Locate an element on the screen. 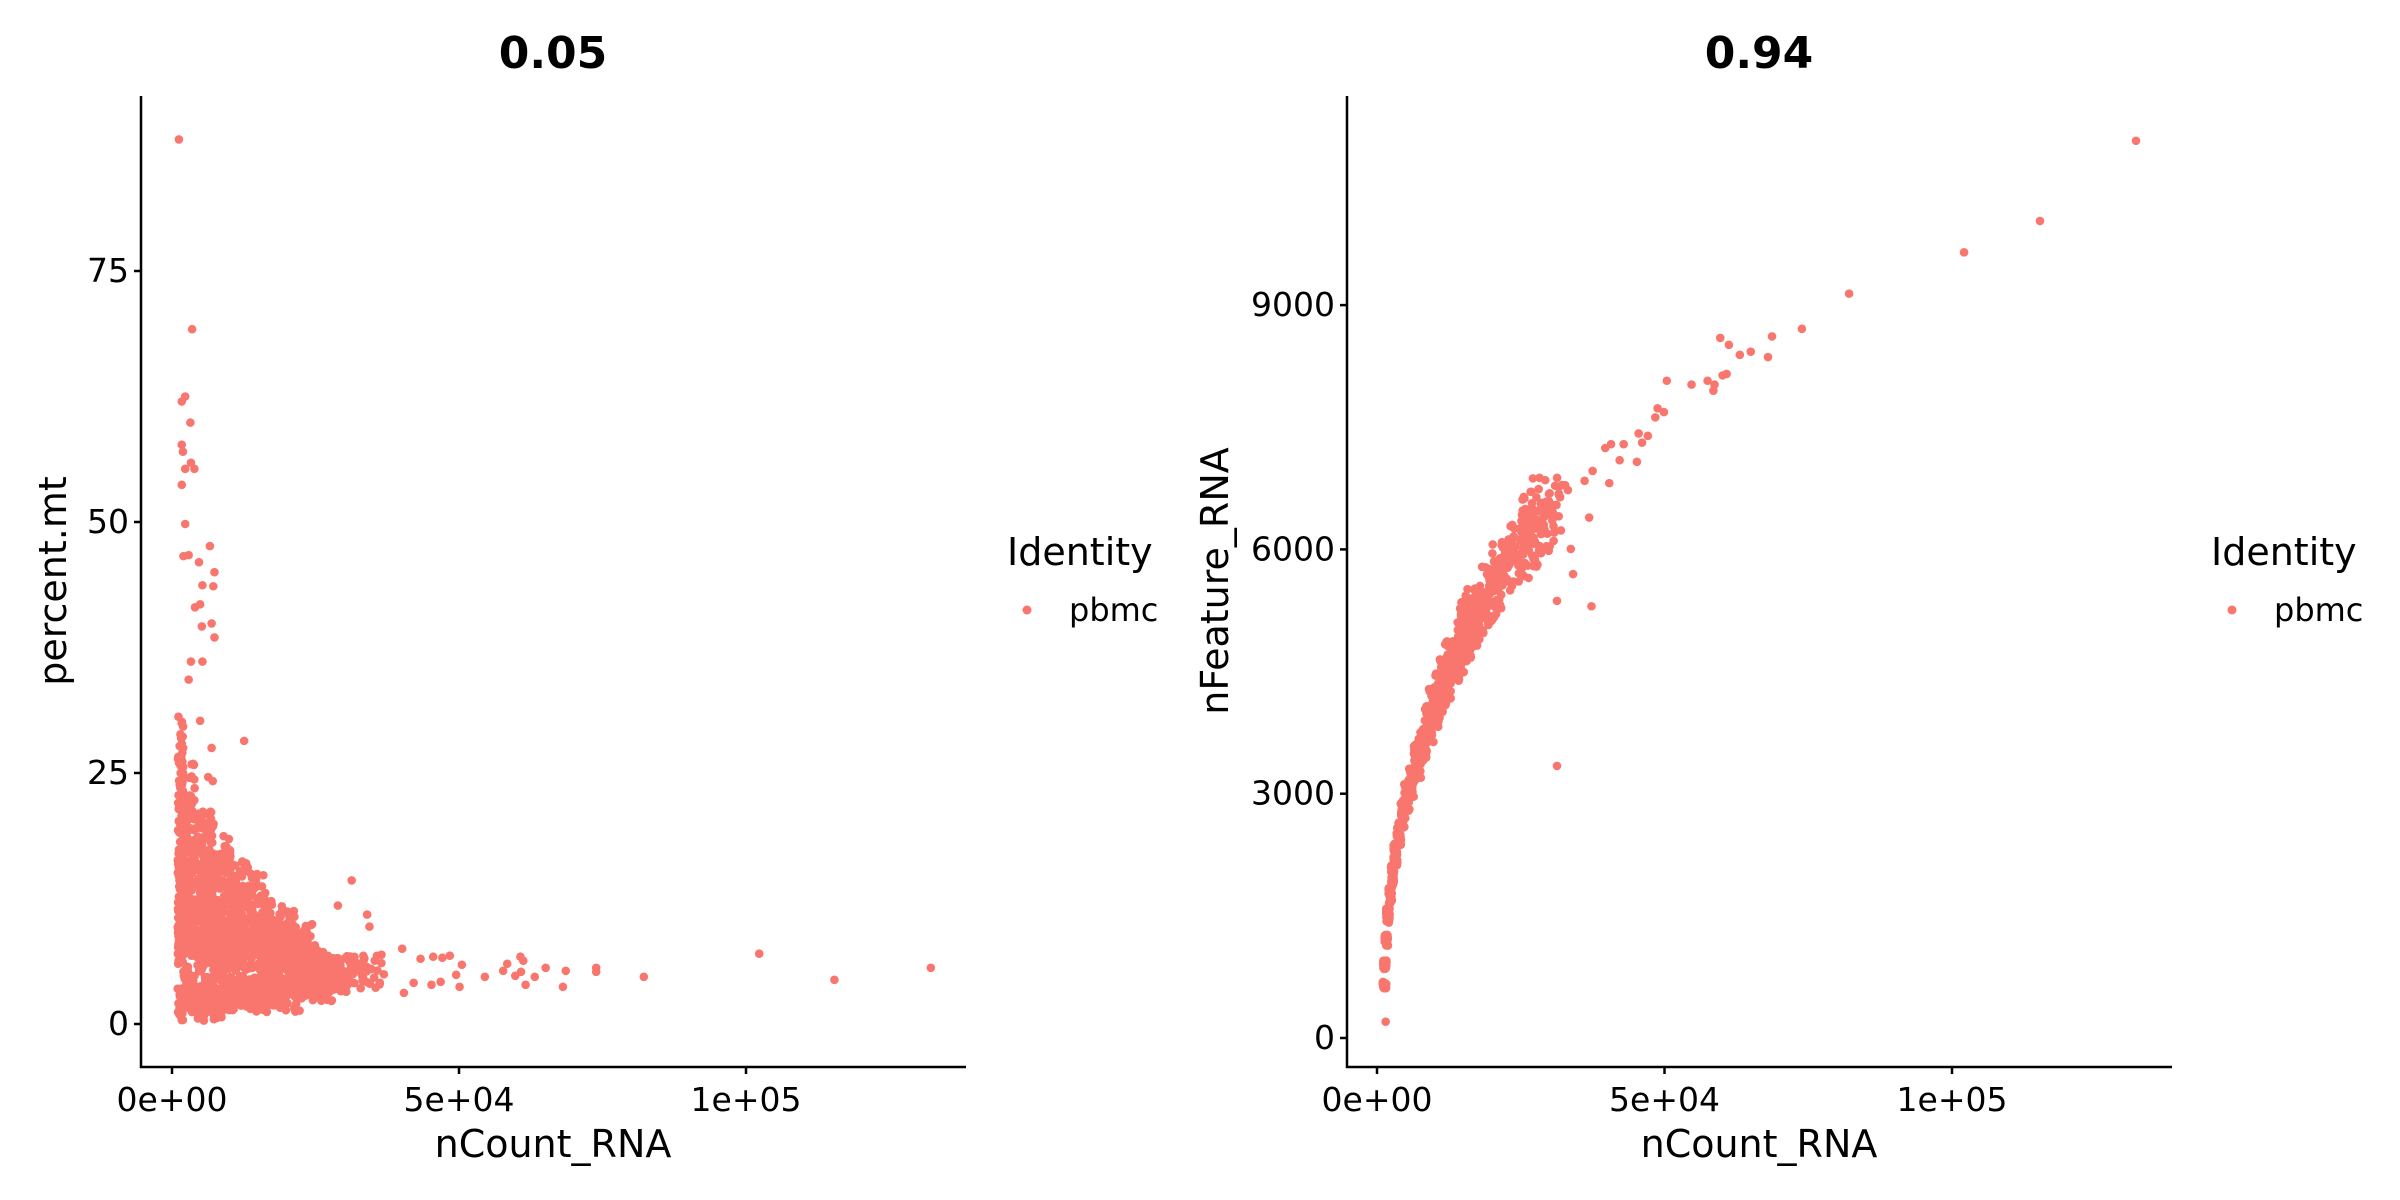 Image resolution: width=2400 pixels, height=1200 pixels. x-ticks: 0e+00 5e+04 1e+05 is located at coordinates (1664, 1093).